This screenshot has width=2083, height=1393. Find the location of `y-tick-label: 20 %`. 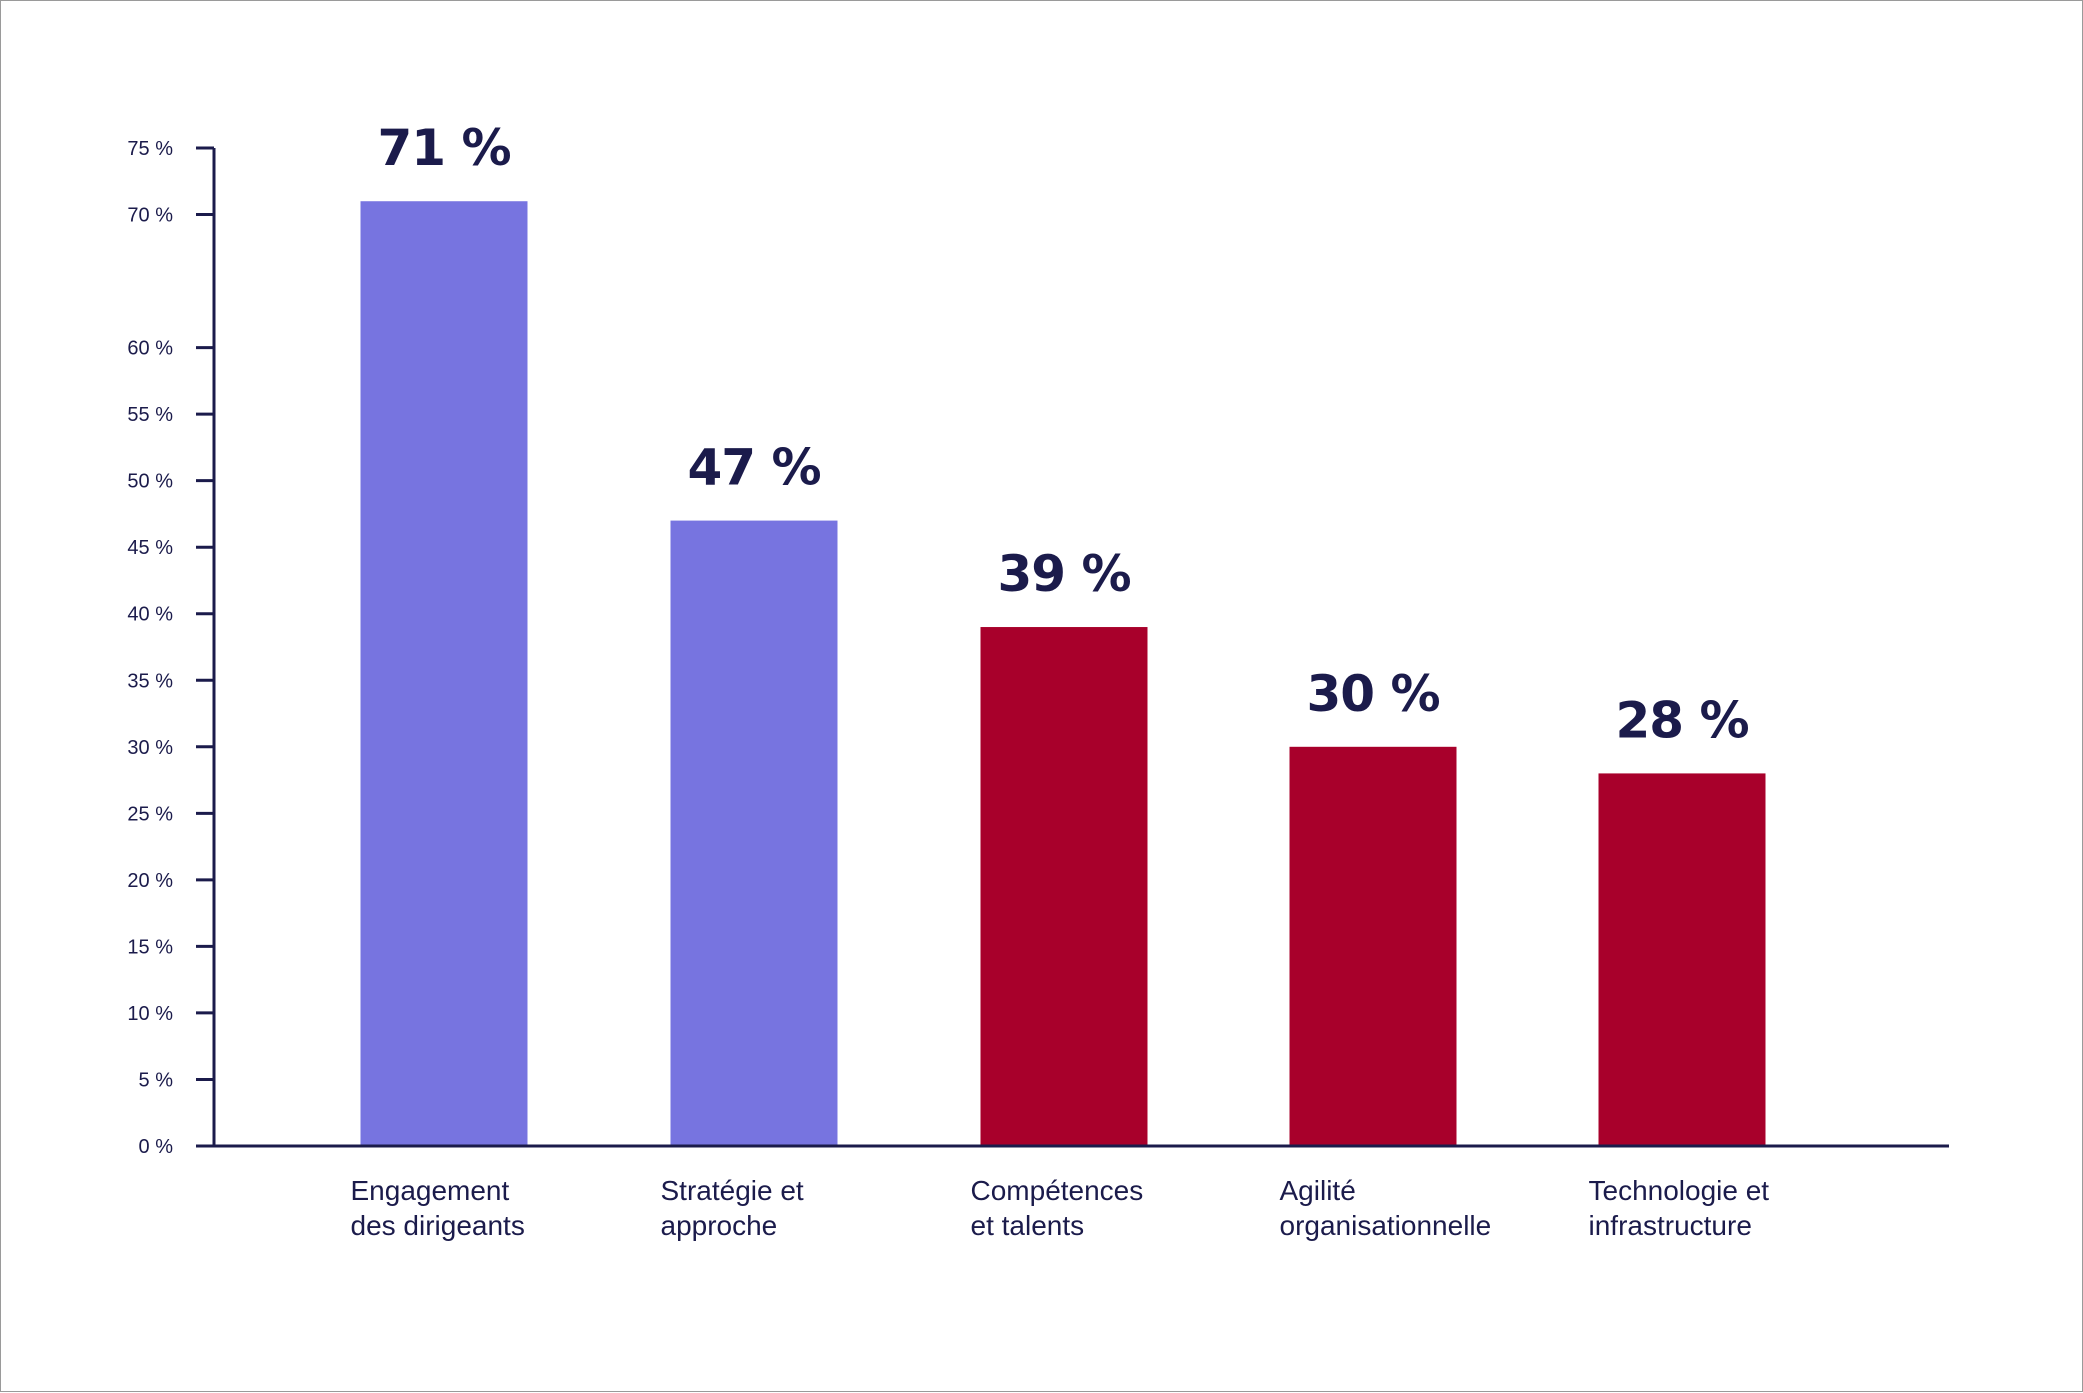

y-tick-label: 20 % is located at coordinates (150, 881).